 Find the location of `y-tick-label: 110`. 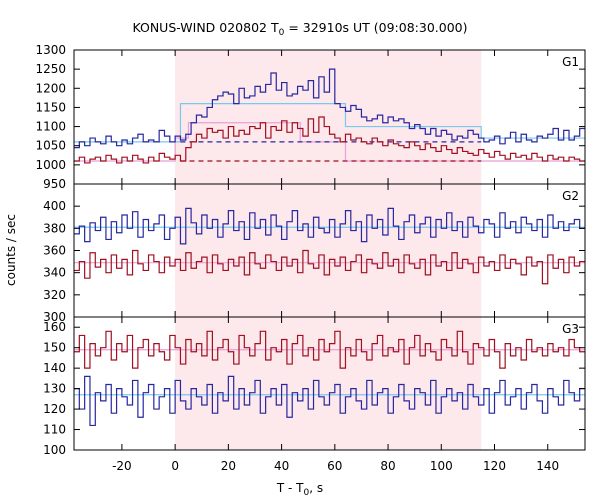

y-tick-label: 110 is located at coordinates (54, 430).